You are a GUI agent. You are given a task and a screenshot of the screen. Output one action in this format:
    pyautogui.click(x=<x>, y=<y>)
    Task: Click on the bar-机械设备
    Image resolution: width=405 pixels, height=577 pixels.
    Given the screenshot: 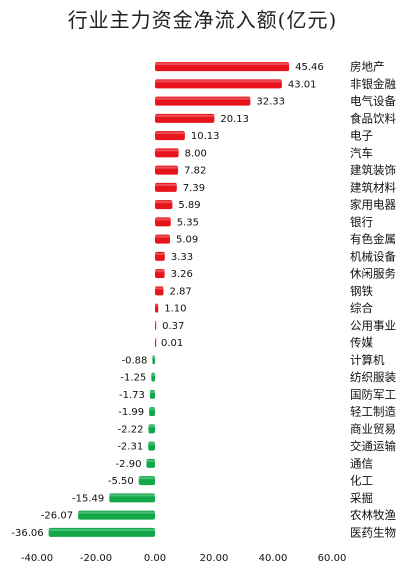 What is the action you would take?
    pyautogui.click(x=160, y=256)
    